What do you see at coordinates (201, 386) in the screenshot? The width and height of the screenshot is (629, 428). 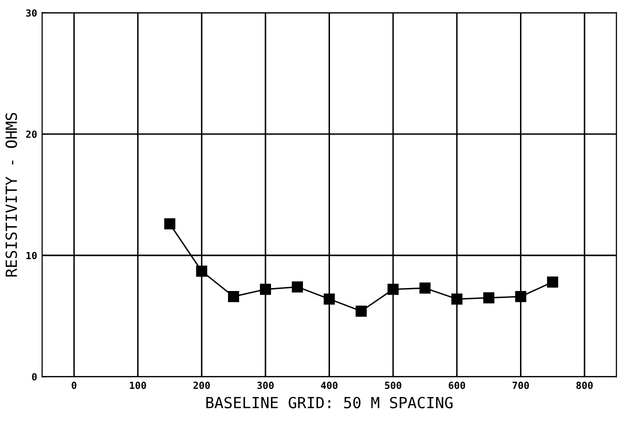 I see `x-tick-label: 200` at bounding box center [201, 386].